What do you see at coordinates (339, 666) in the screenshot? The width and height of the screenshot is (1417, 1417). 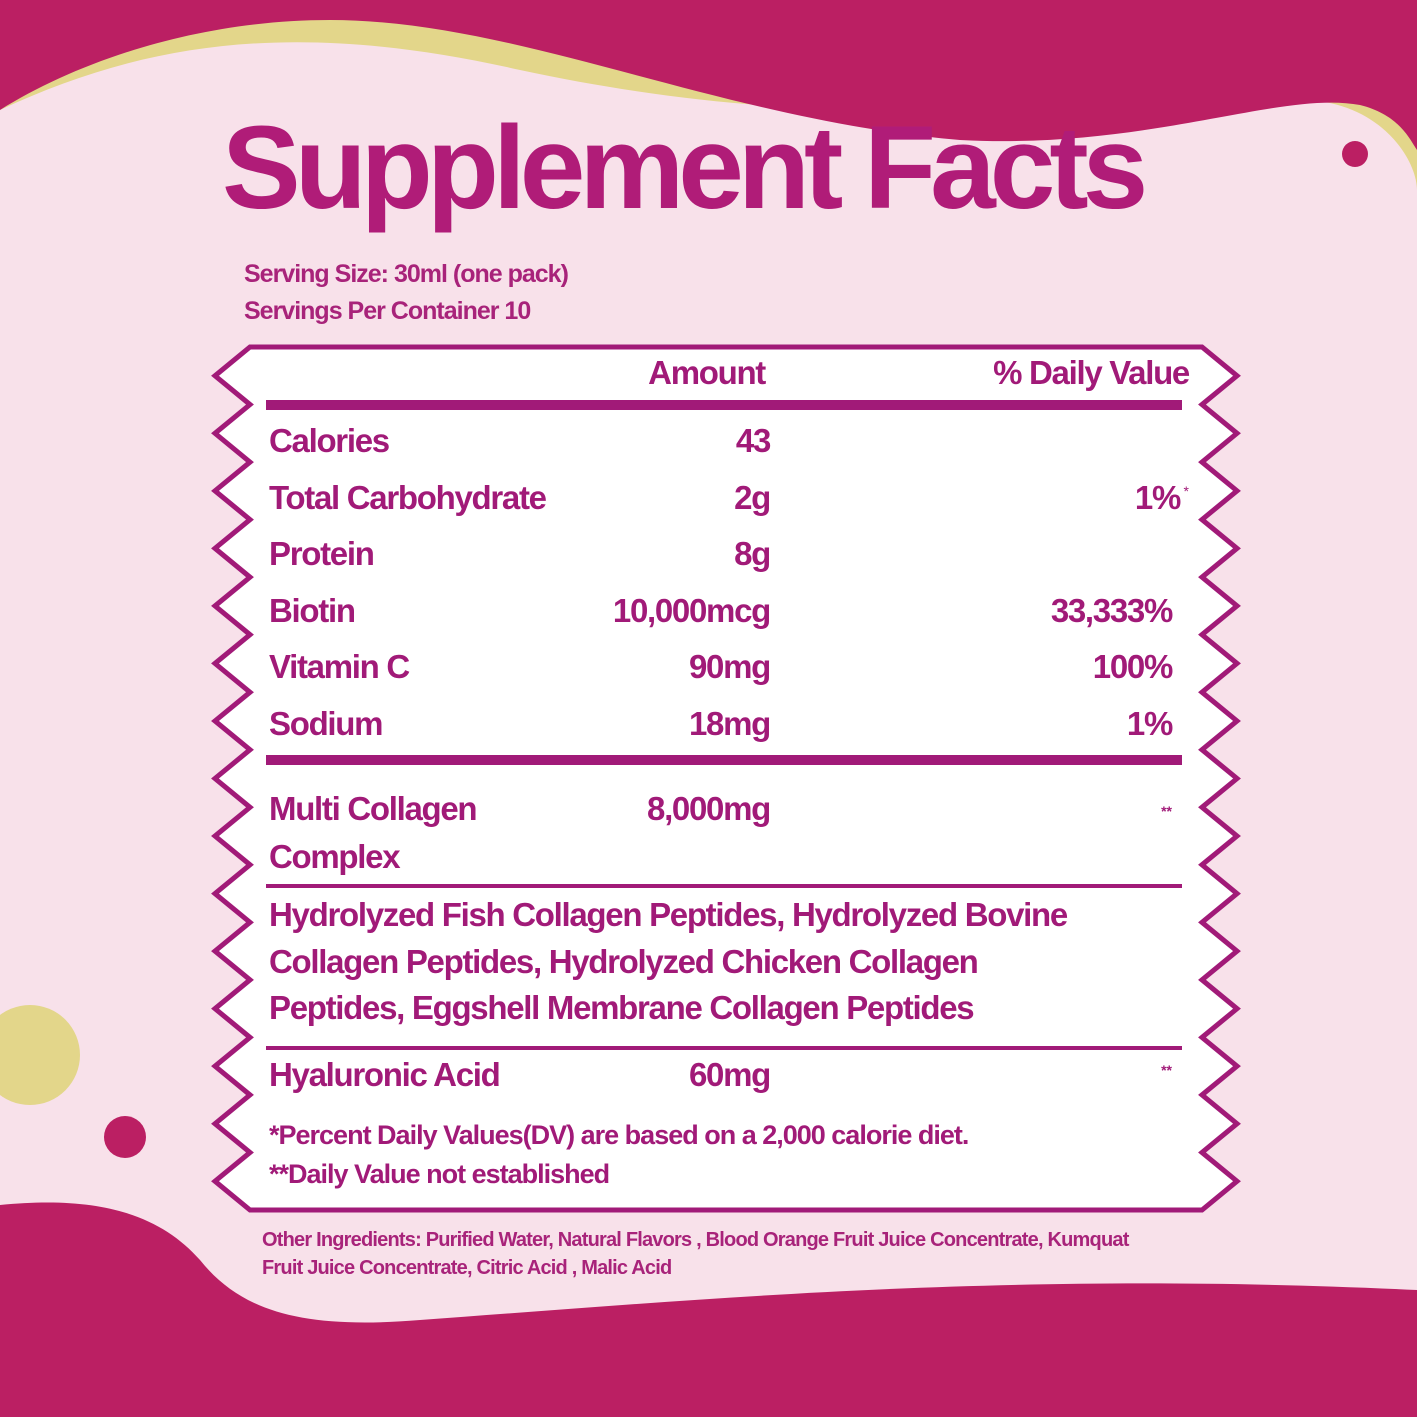 I see `nutrient-label: Vitamin C` at bounding box center [339, 666].